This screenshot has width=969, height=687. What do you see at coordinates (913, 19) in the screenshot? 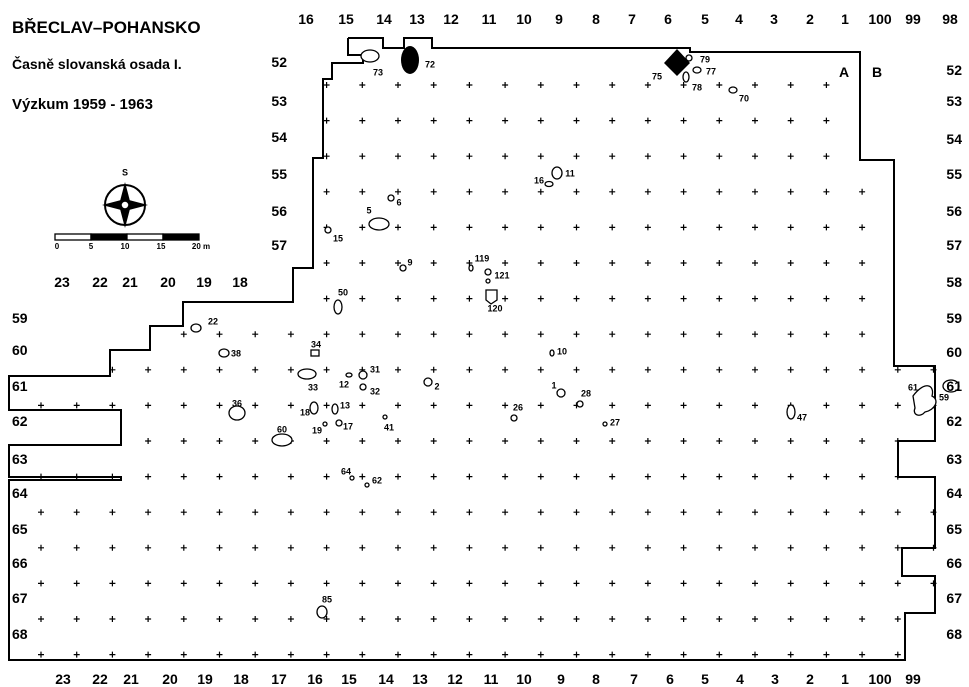
I see `grid-column-label: 99` at bounding box center [913, 19].